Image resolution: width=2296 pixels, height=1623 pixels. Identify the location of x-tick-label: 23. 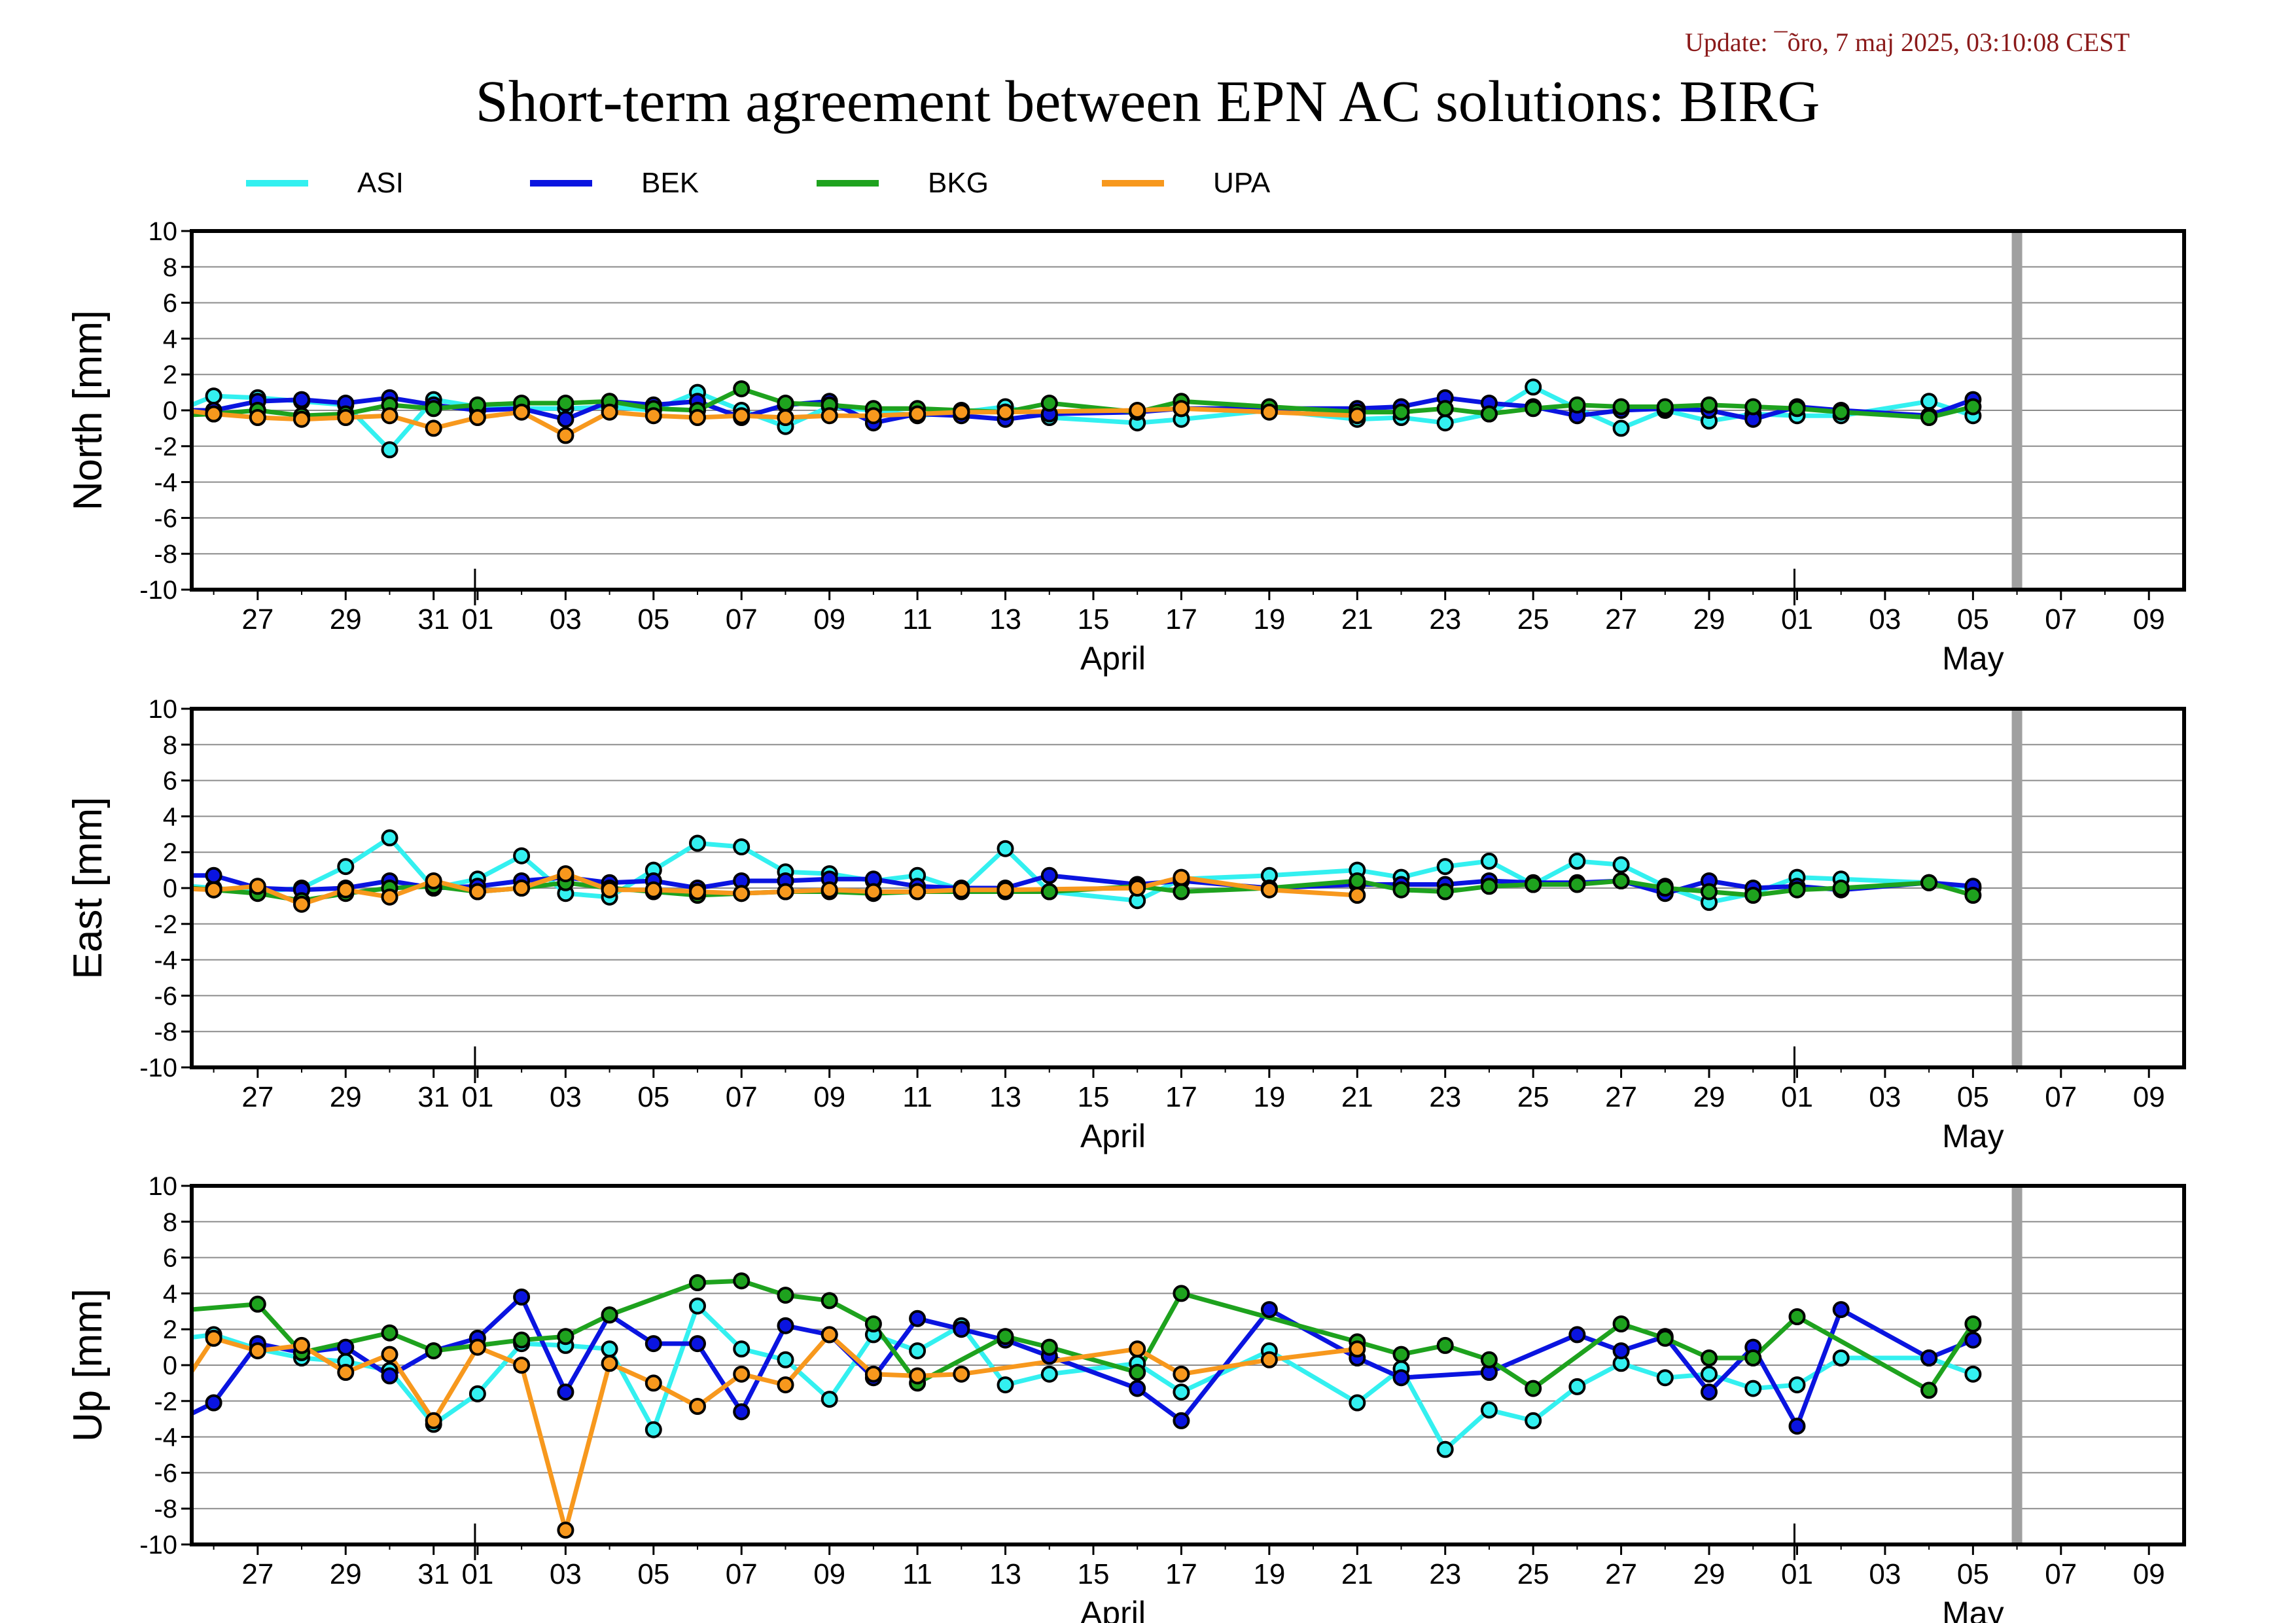
(1445, 1574).